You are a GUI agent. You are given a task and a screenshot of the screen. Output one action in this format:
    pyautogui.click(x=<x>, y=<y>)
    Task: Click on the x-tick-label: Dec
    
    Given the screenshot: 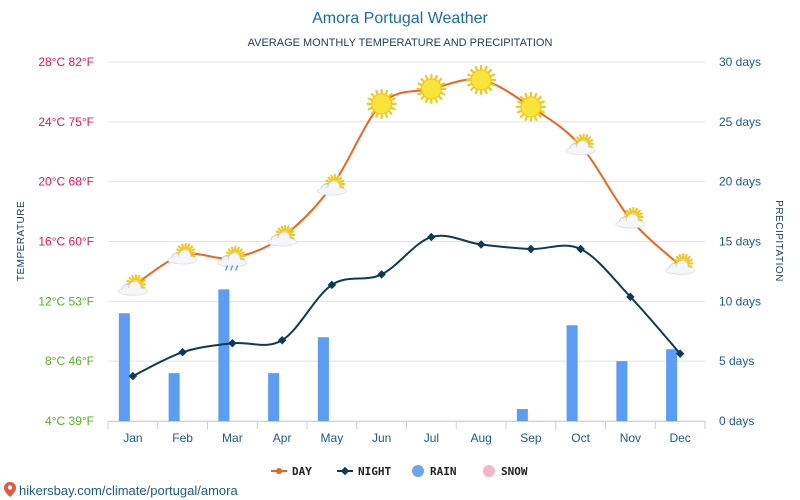 What is the action you would take?
    pyautogui.click(x=679, y=438)
    